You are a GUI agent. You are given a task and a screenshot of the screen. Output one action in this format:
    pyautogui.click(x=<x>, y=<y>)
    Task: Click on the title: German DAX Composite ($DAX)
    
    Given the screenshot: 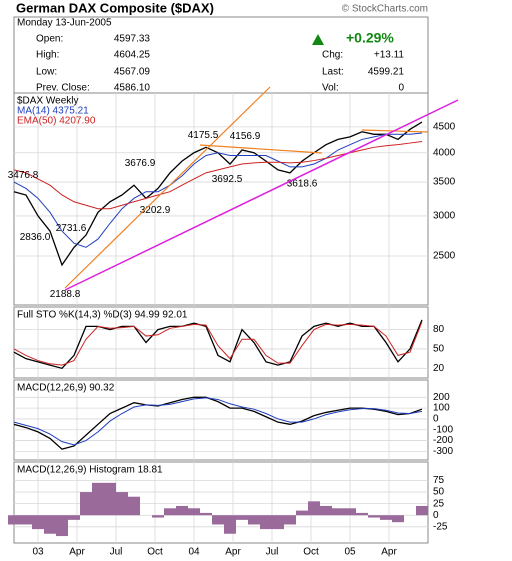 What is the action you would take?
    pyautogui.click(x=115, y=7)
    